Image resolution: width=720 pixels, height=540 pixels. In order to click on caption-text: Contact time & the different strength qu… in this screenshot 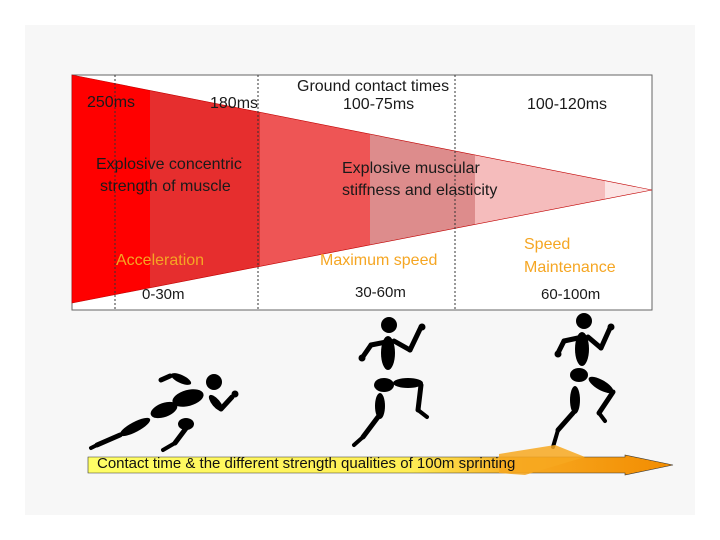, I will do `click(306, 463)`.